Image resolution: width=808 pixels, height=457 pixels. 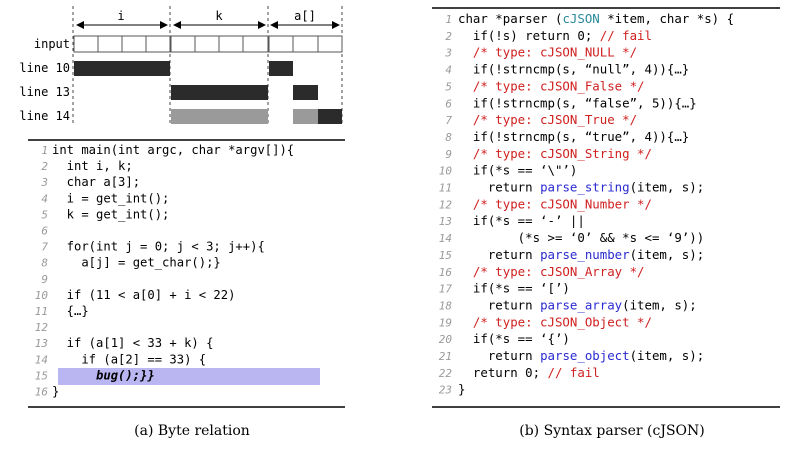 What do you see at coordinates (521, 220) in the screenshot?
I see `code-line: if(*s == ‘-’ ||` at bounding box center [521, 220].